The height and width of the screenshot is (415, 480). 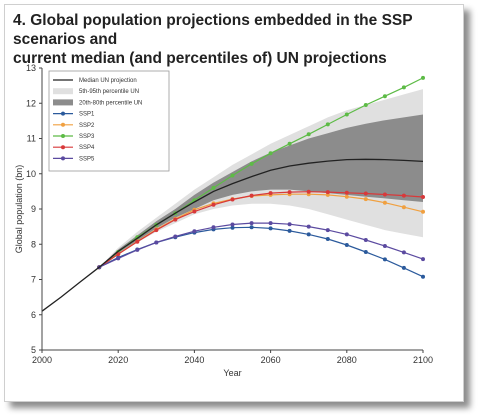 I want to click on data-point-ssp3-2095, so click(x=403, y=87).